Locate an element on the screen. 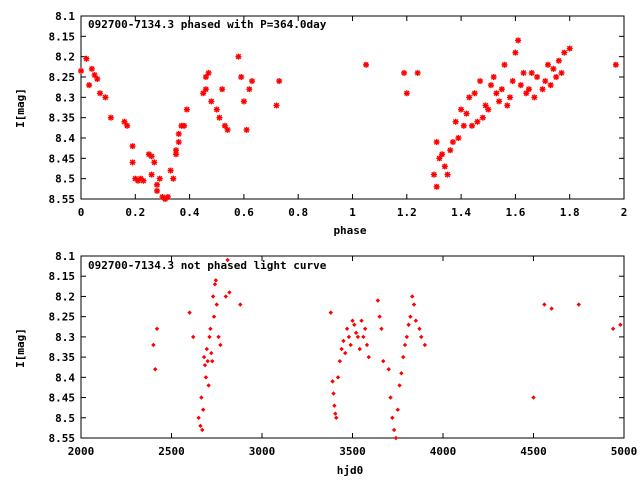 The height and width of the screenshot is (480, 640). unphased-x-tick-label: 3500 is located at coordinates (352, 451).